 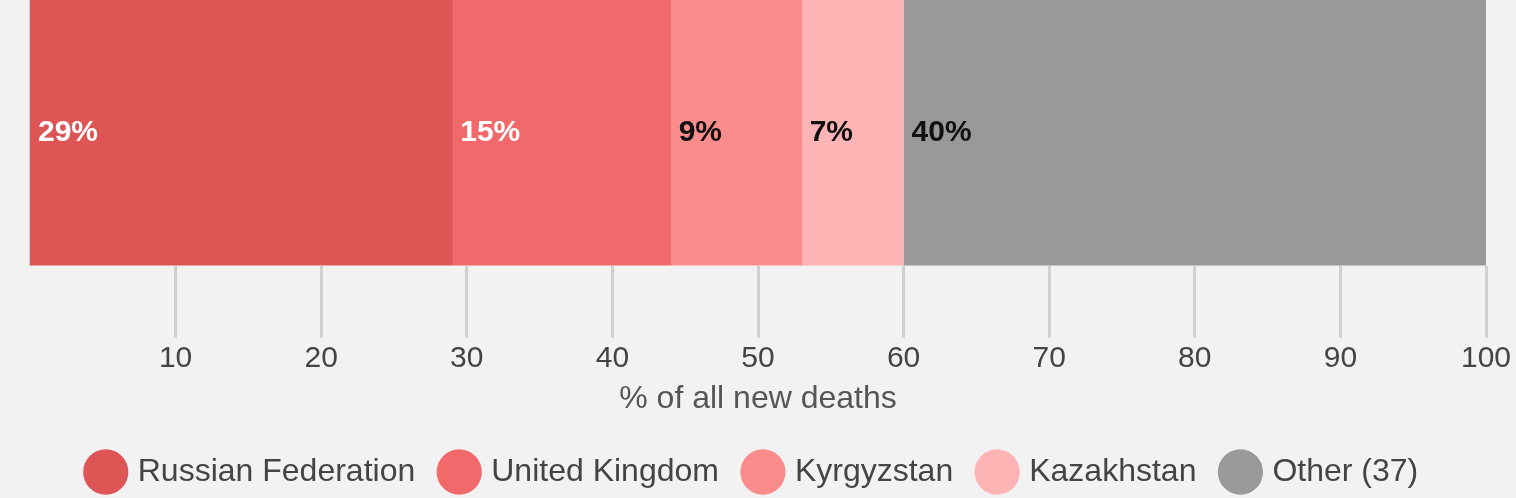 What do you see at coordinates (175, 356) in the screenshot?
I see `x-tick-label: 10` at bounding box center [175, 356].